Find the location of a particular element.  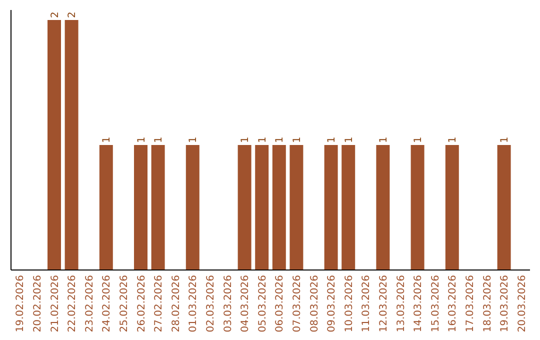

x-tick-label: 02.03.2026 is located at coordinates (210, 303).